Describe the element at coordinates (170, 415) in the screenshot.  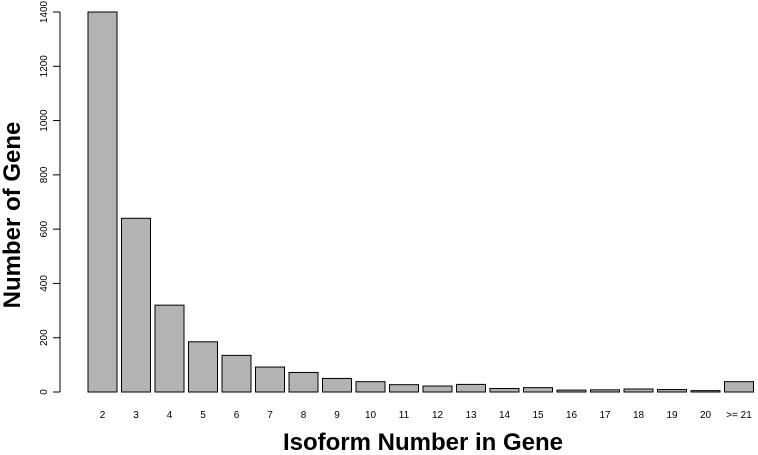
I see `x-tick-label: 4` at that location.